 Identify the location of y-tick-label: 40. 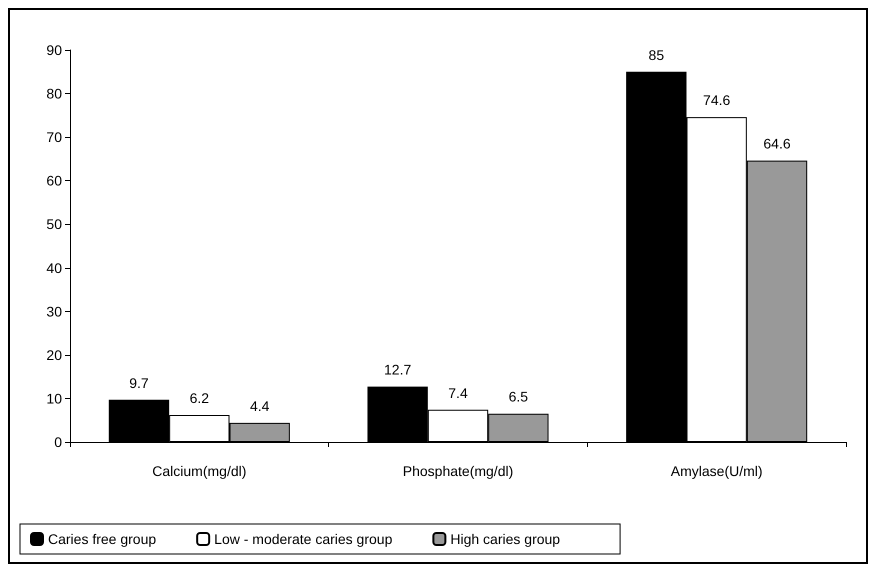
(54, 268).